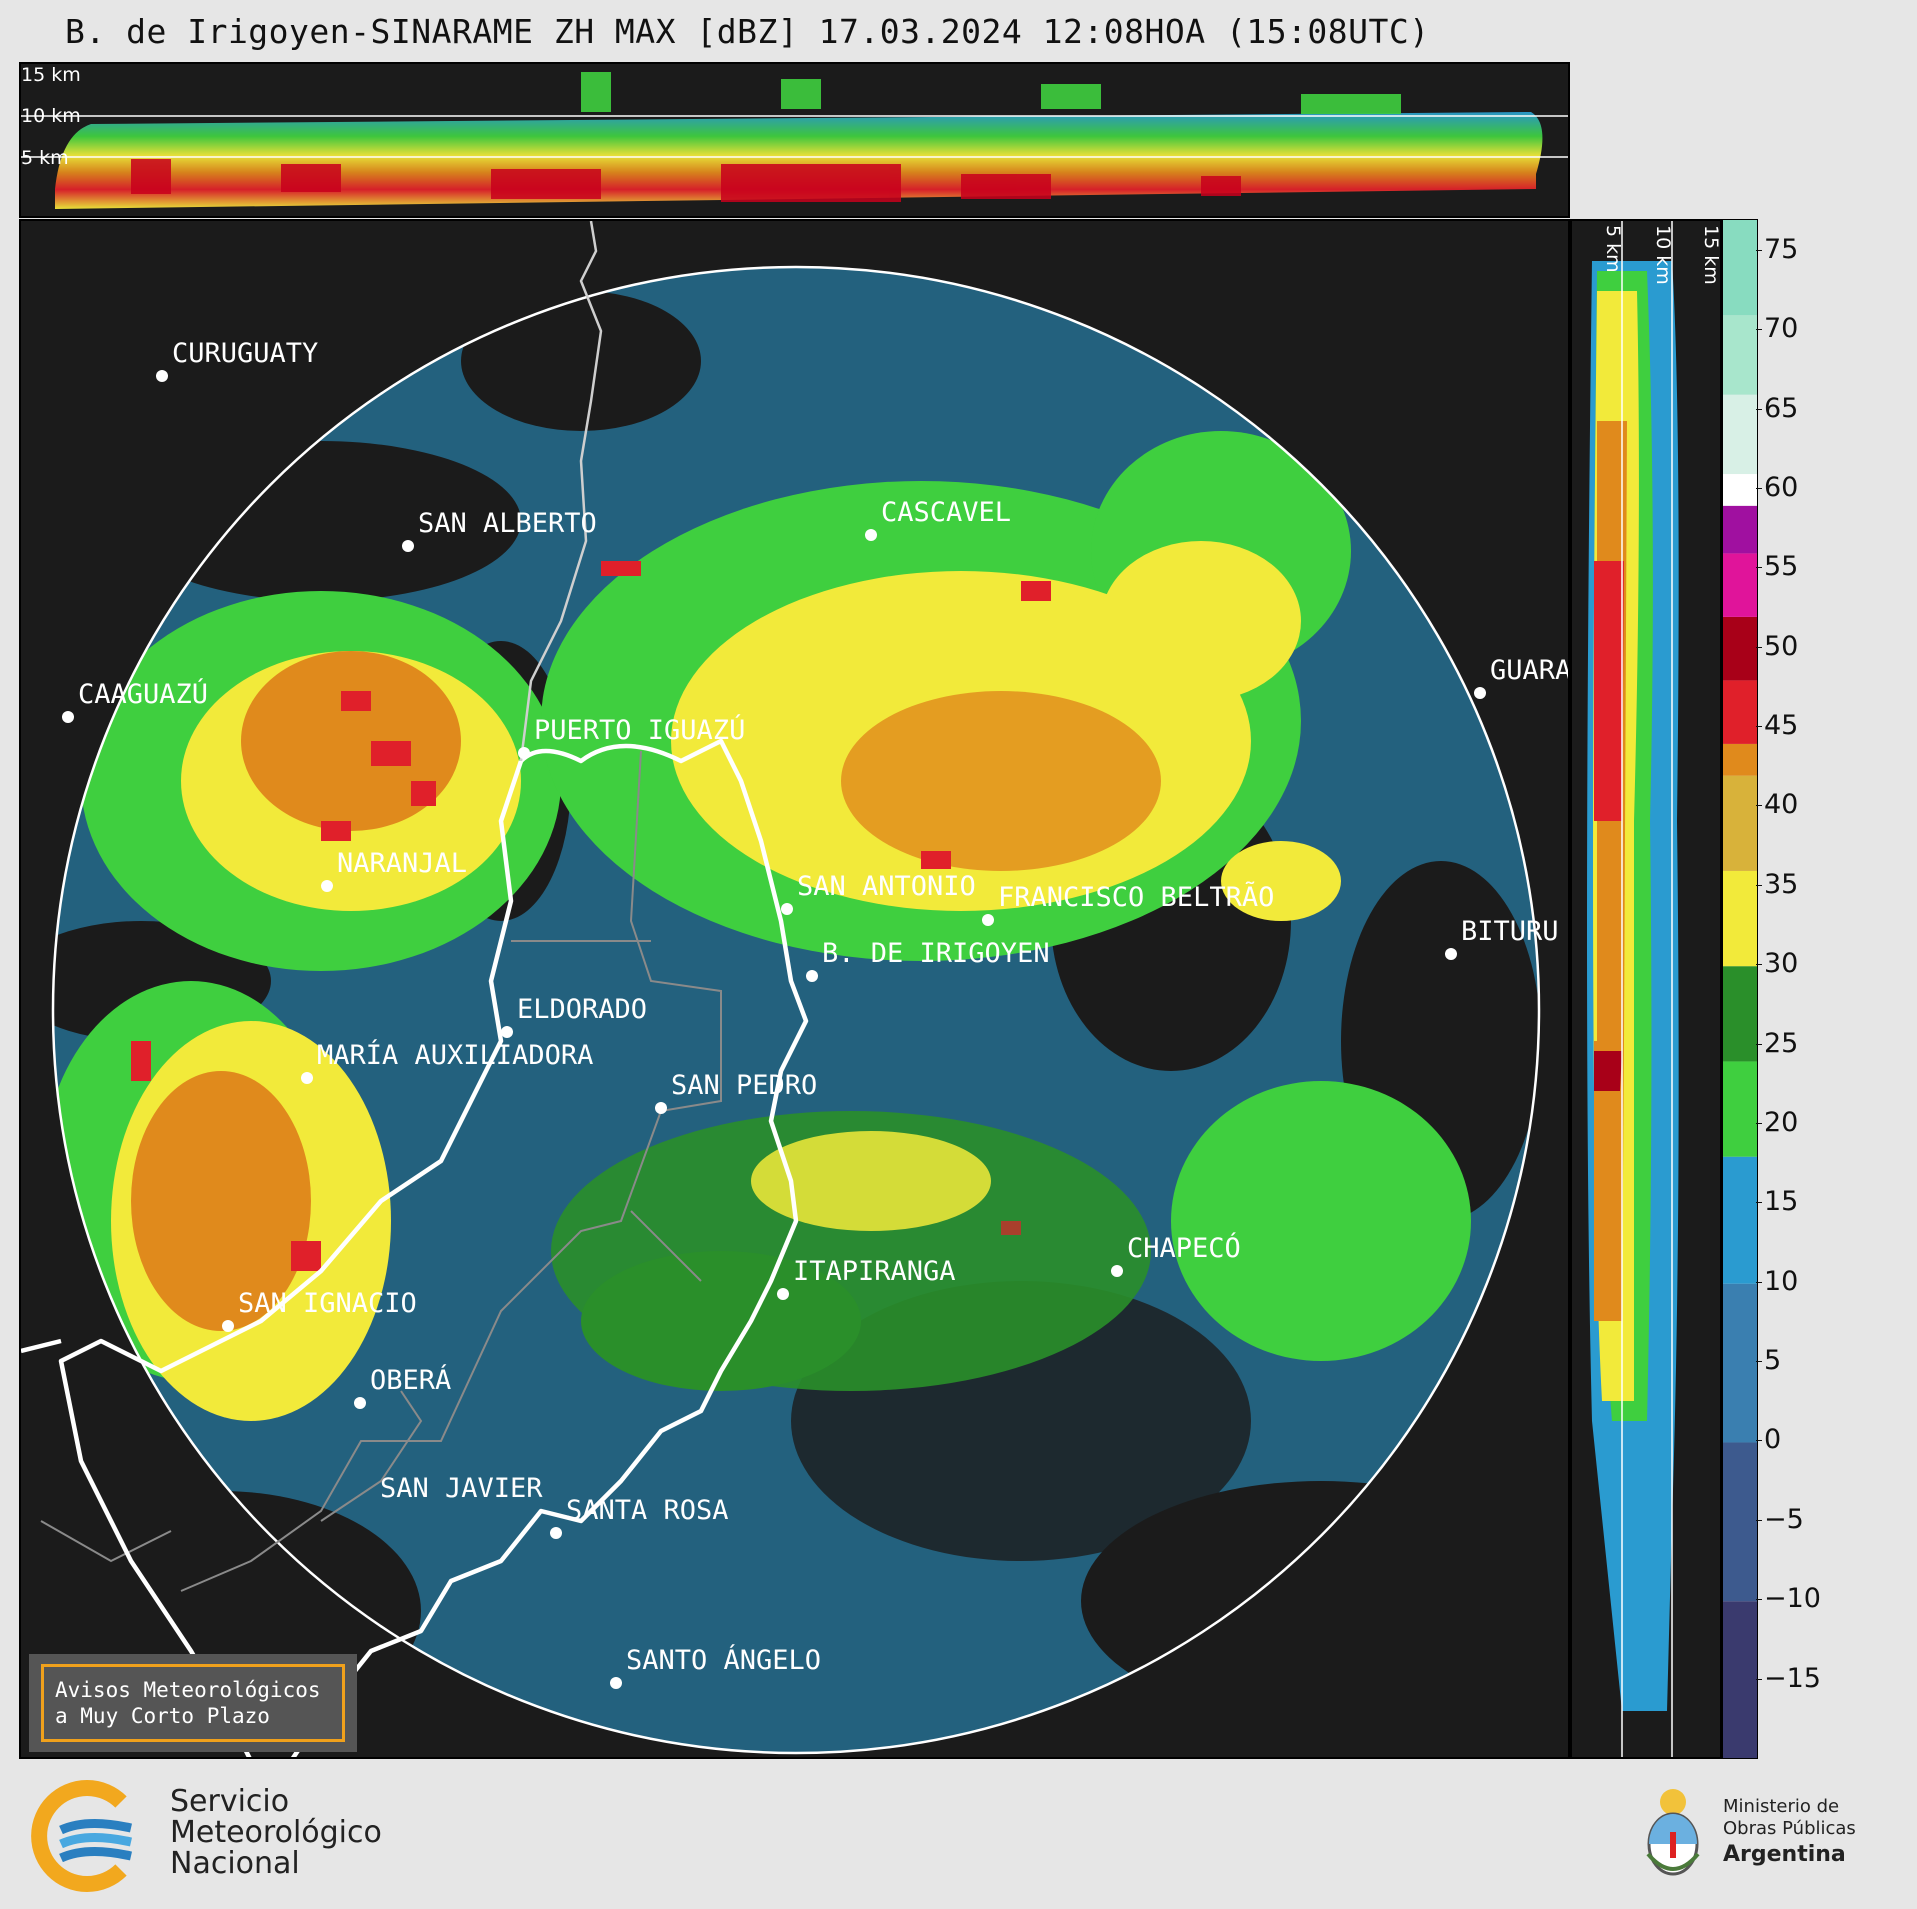 The image size is (1917, 1909). I want to click on city-label: NARANJAL, so click(402, 863).